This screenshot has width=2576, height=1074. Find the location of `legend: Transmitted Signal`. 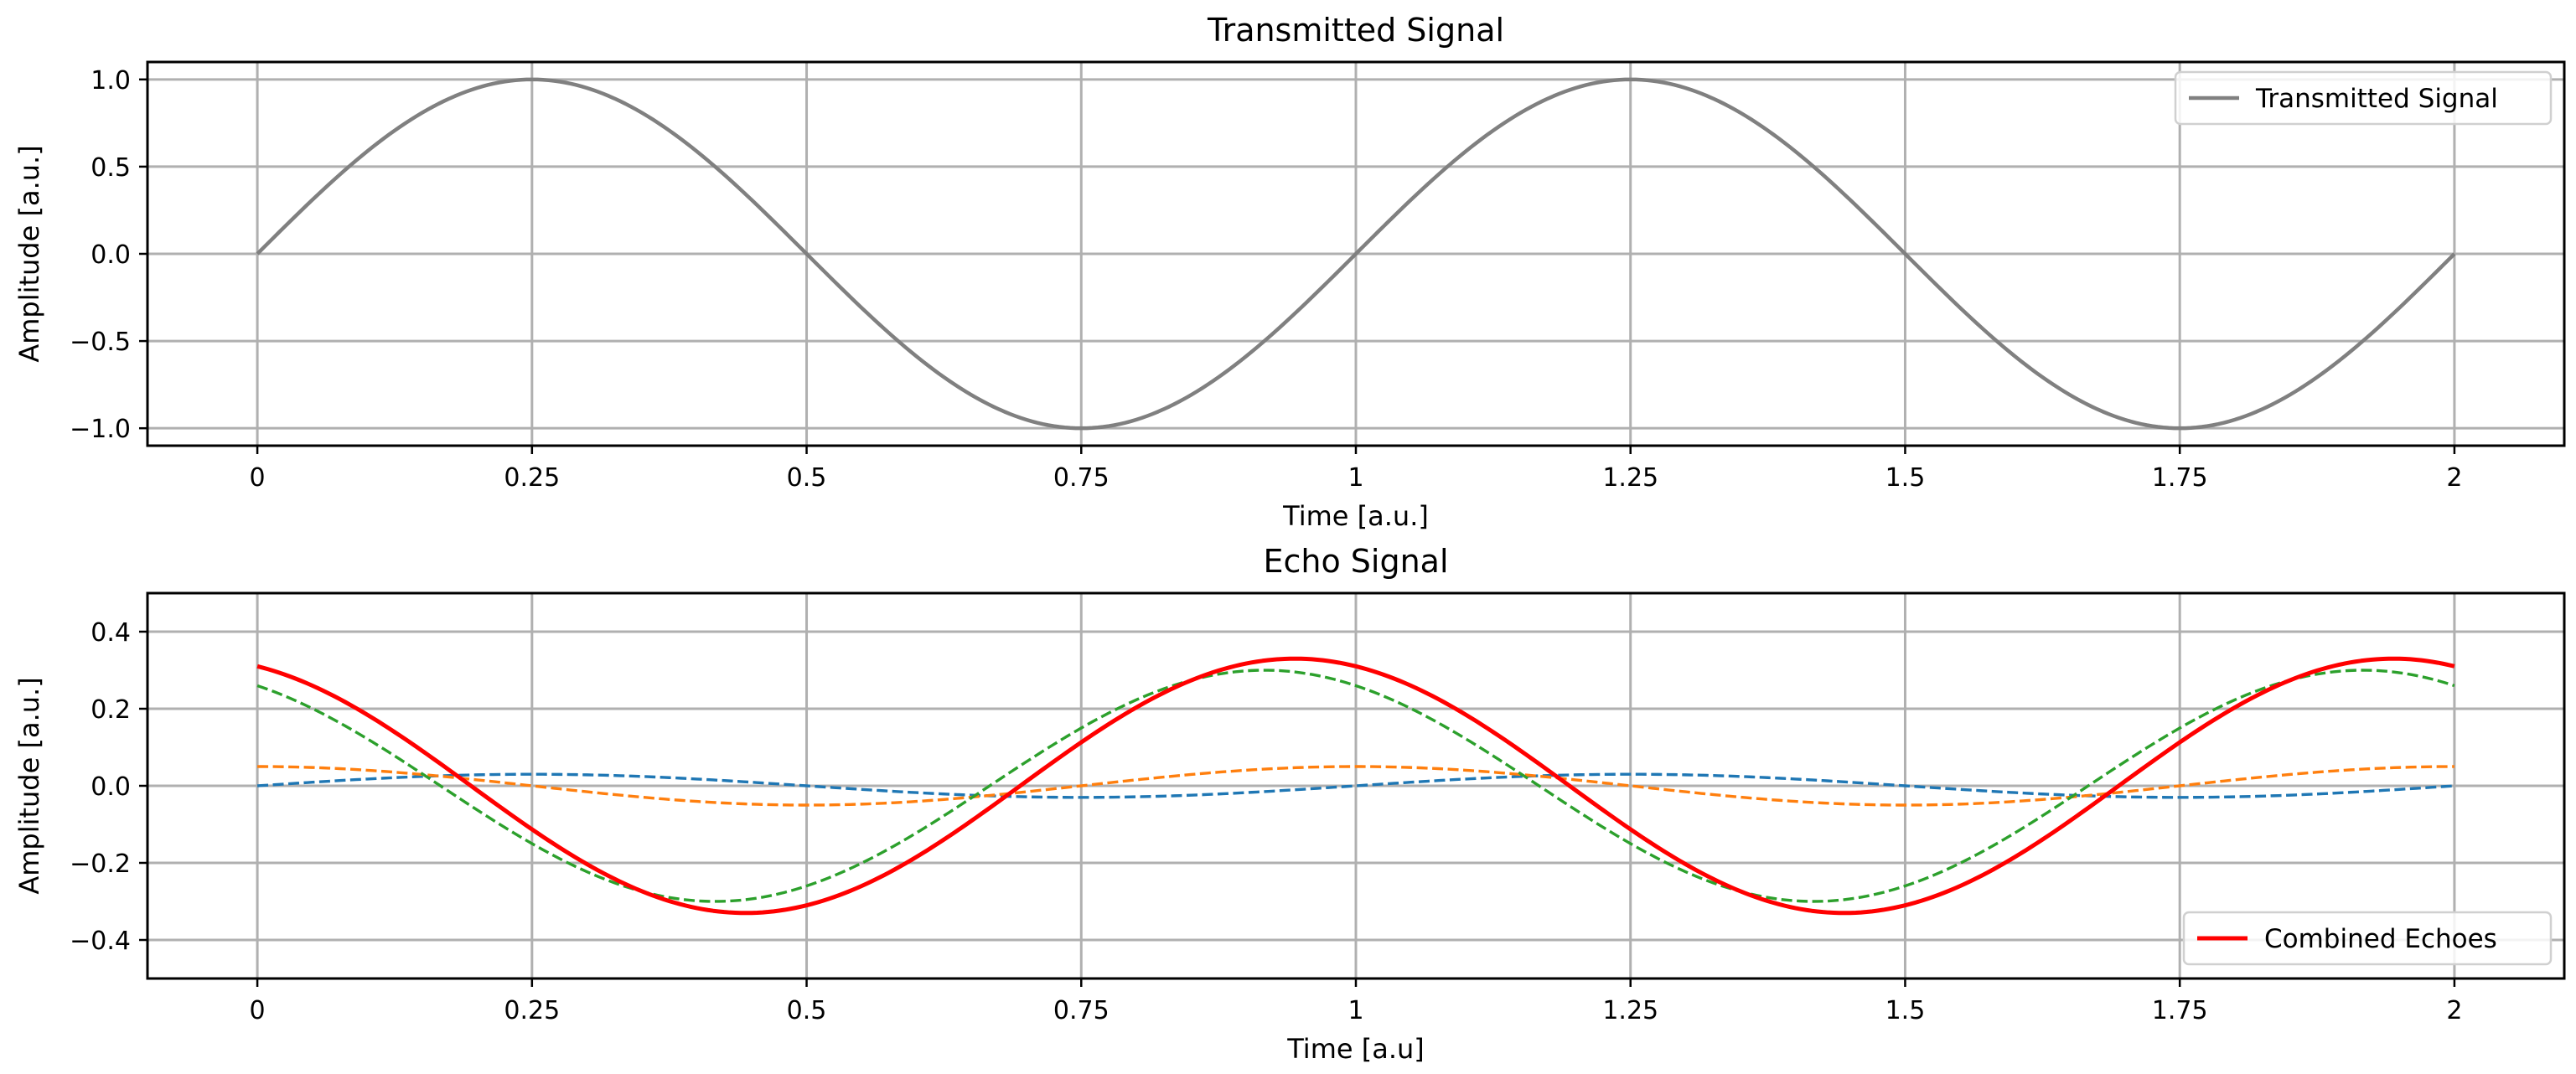

legend: Transmitted Signal is located at coordinates (2363, 98).